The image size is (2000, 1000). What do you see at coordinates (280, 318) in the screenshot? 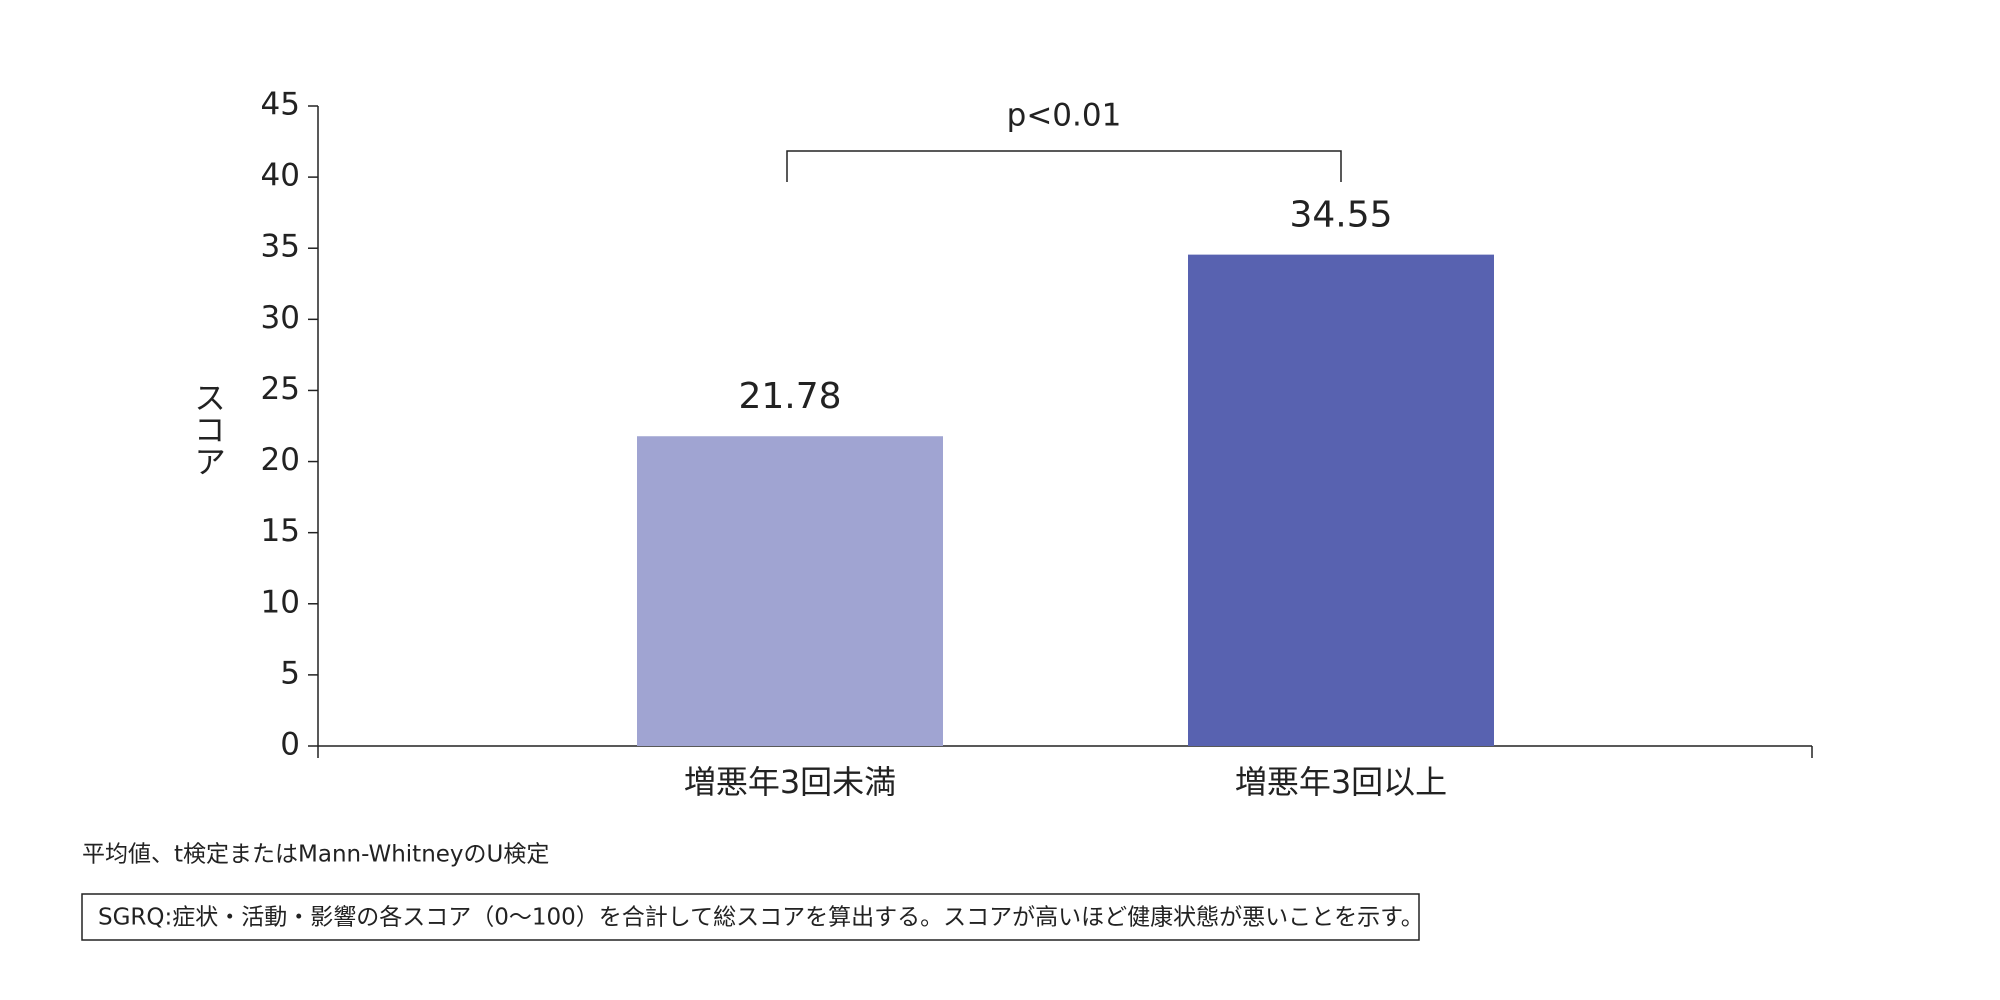
I see `y-tick-label: 30` at bounding box center [280, 318].